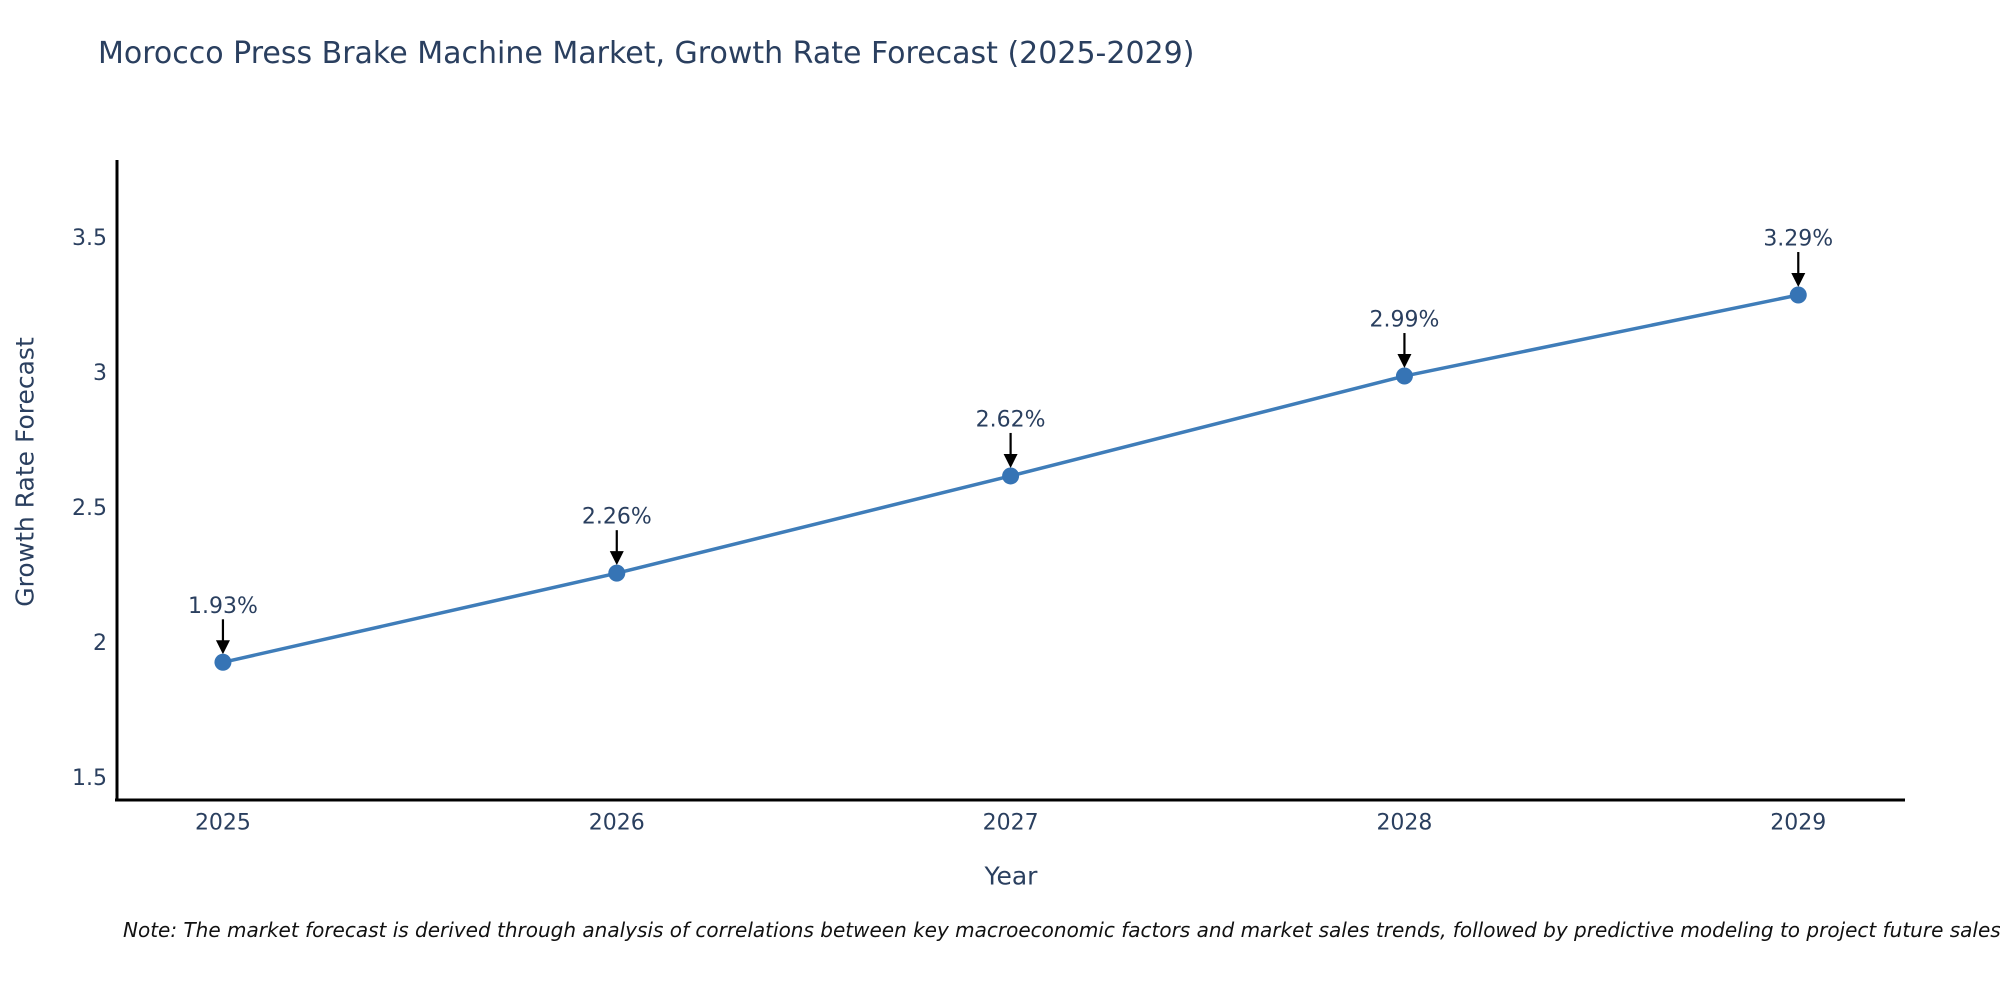 The image size is (2000, 1000). What do you see at coordinates (25, 472) in the screenshot?
I see `y-axis-title: Growth Rate Forecast` at bounding box center [25, 472].